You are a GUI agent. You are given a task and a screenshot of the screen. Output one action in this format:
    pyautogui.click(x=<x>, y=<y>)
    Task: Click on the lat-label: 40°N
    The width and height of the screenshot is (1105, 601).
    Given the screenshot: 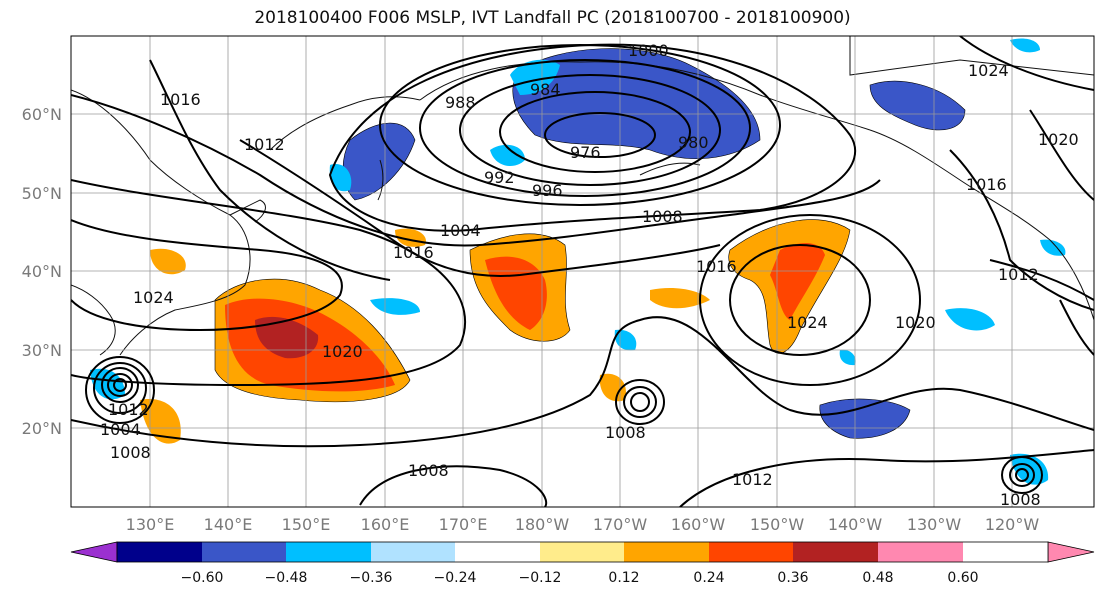 What is the action you would take?
    pyautogui.click(x=42, y=271)
    